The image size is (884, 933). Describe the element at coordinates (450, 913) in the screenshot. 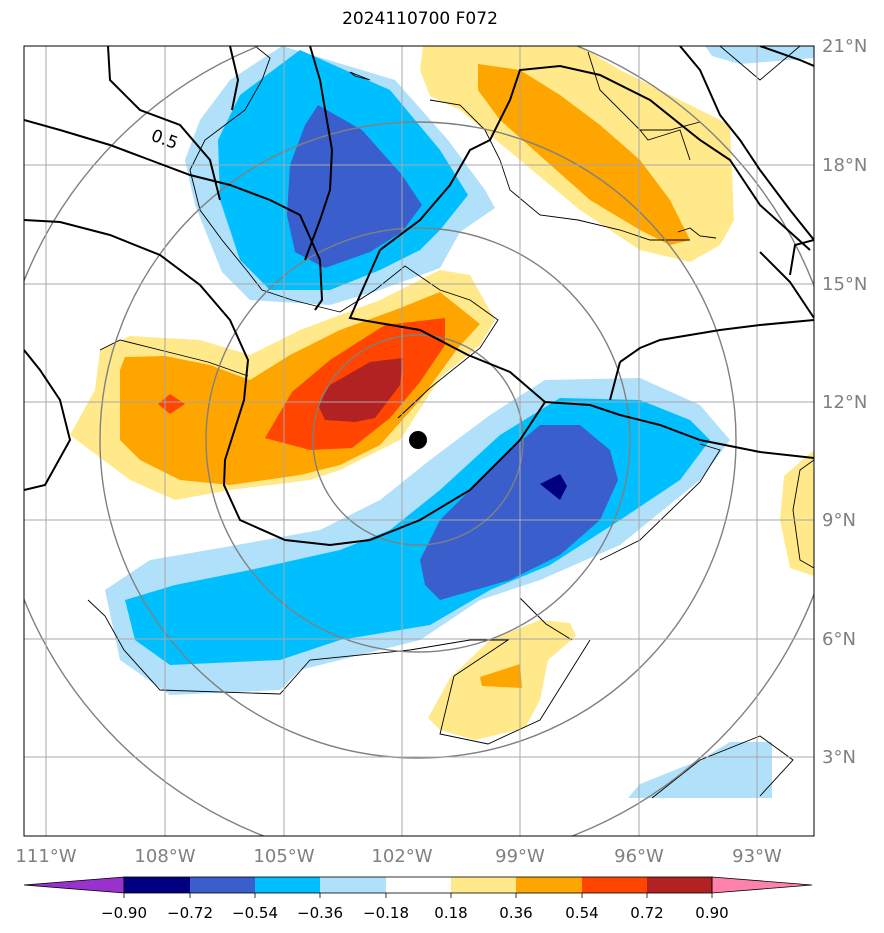

I see `colorbar-tick: 0.18` at that location.